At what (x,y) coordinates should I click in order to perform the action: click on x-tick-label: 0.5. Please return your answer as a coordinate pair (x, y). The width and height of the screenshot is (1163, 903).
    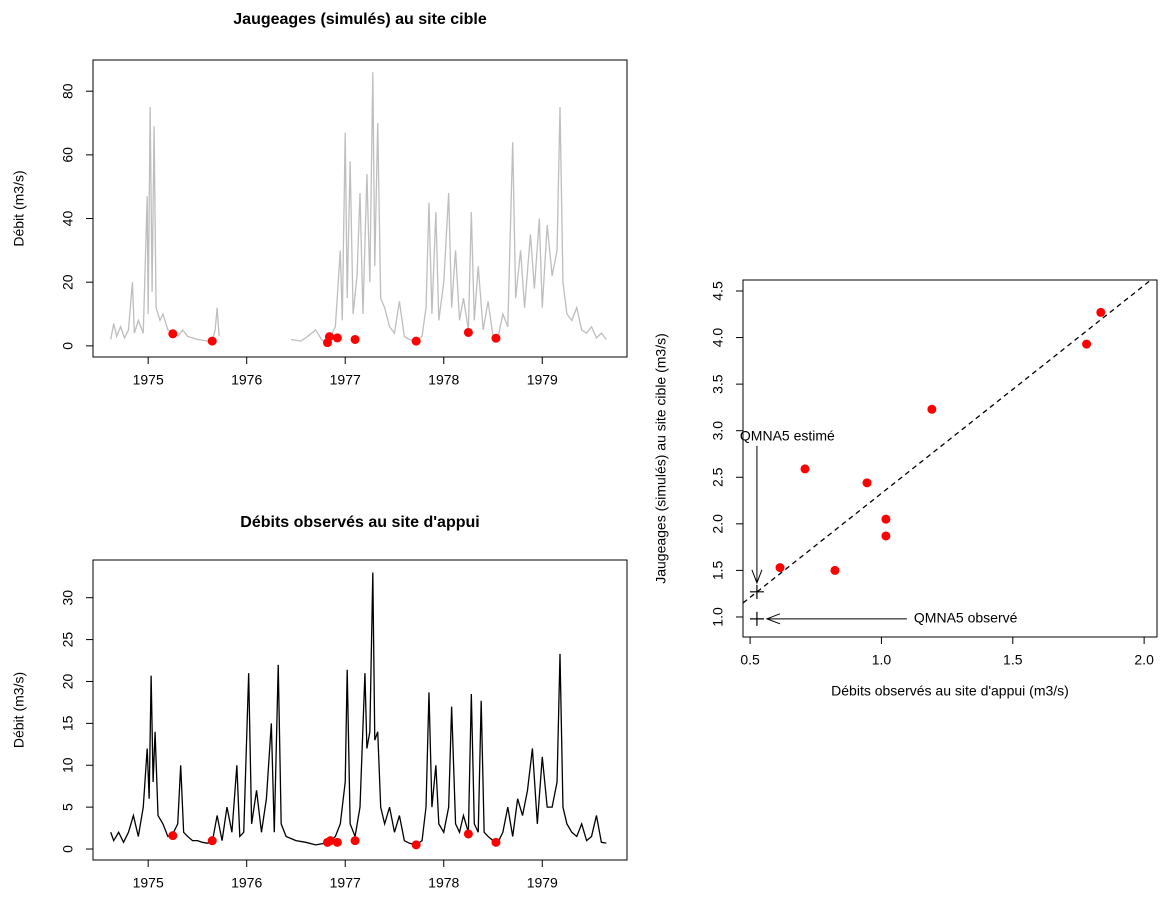
    Looking at the image, I should click on (750, 660).